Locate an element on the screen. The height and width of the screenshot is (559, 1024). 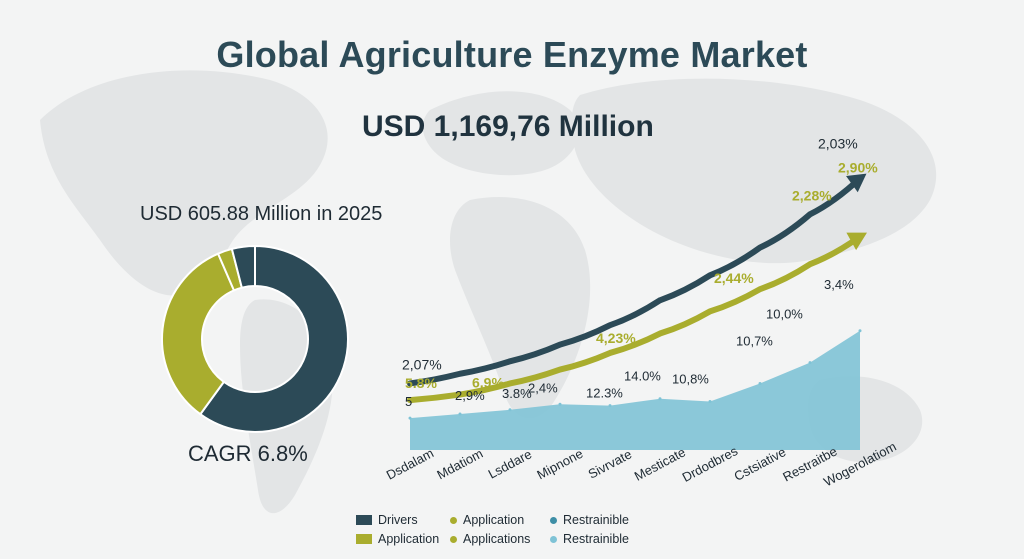
data-label: 2,07% is located at coordinates (422, 364).